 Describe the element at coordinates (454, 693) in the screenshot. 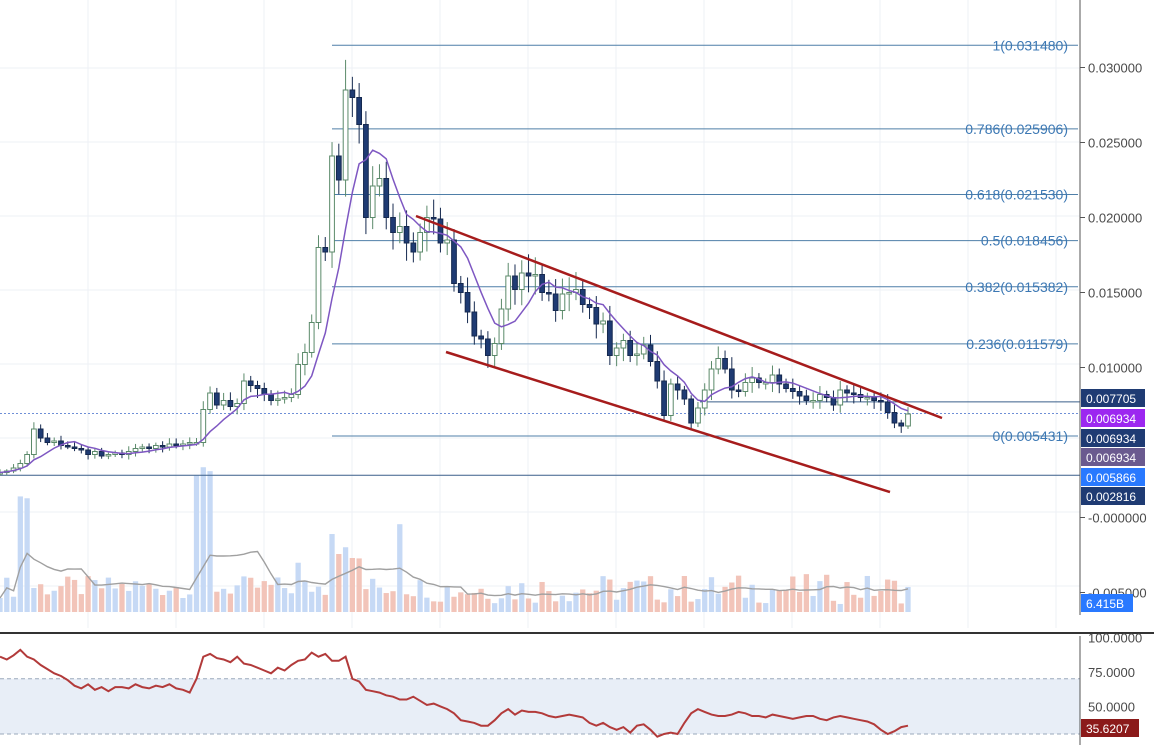

I see `rsi-line` at that location.